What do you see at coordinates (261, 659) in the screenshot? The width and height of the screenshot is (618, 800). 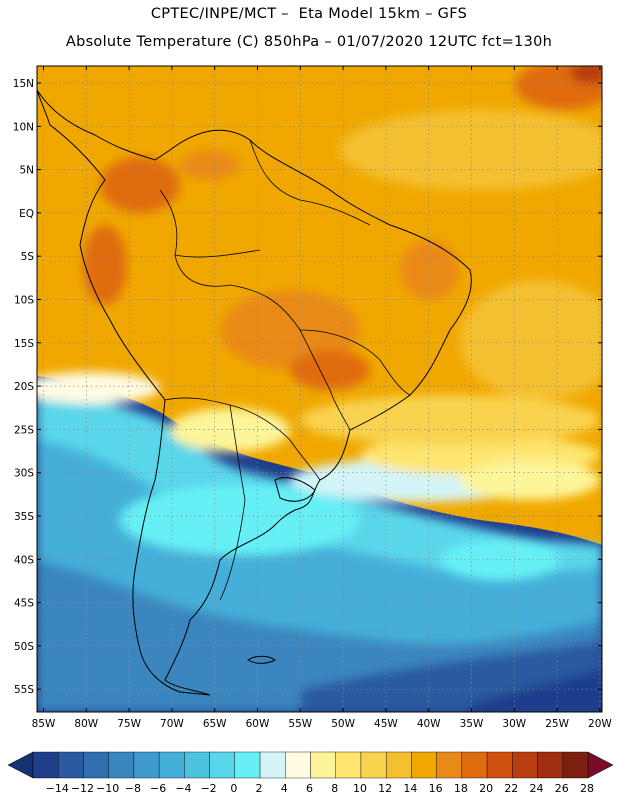 I see `falkland-islands` at bounding box center [261, 659].